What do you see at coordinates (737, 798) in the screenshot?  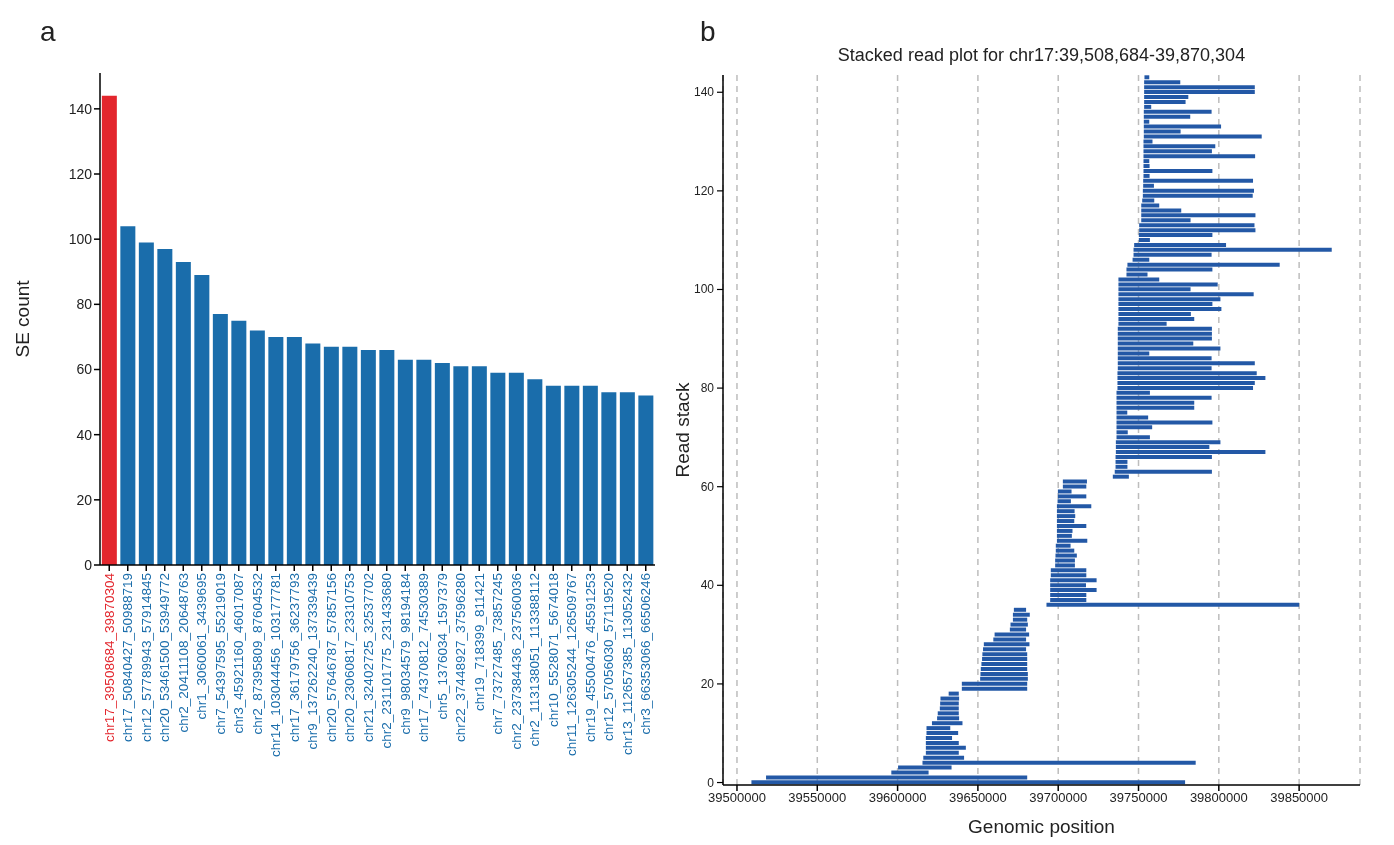 I see `x-tick-label: 39500000` at bounding box center [737, 798].